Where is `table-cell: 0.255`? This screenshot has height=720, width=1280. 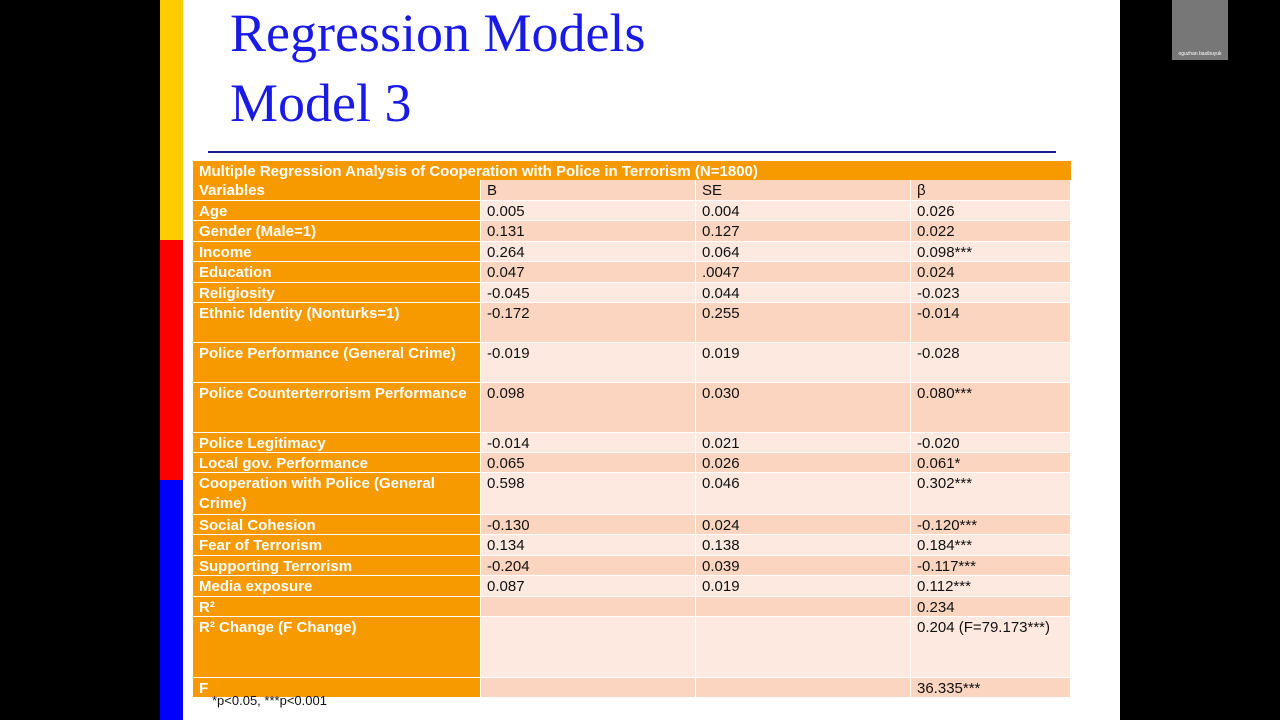
table-cell: 0.255 is located at coordinates (803, 322).